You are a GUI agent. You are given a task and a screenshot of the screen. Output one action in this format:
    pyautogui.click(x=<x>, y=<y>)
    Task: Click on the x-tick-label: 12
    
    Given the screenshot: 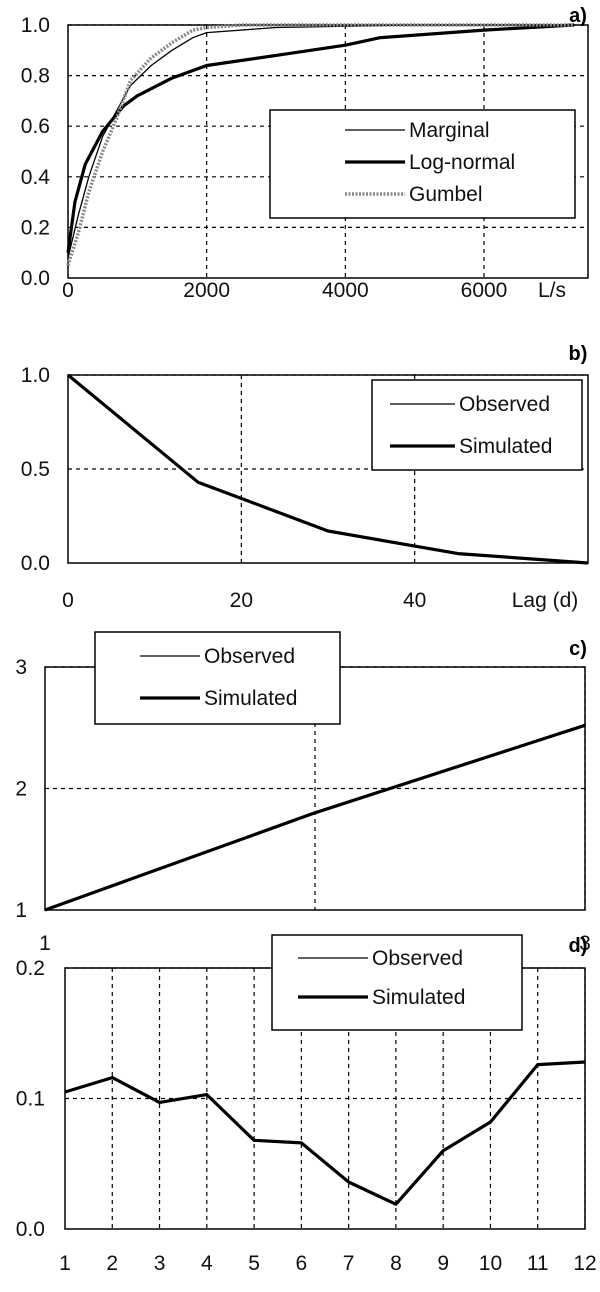 What is the action you would take?
    pyautogui.click(x=584, y=1263)
    